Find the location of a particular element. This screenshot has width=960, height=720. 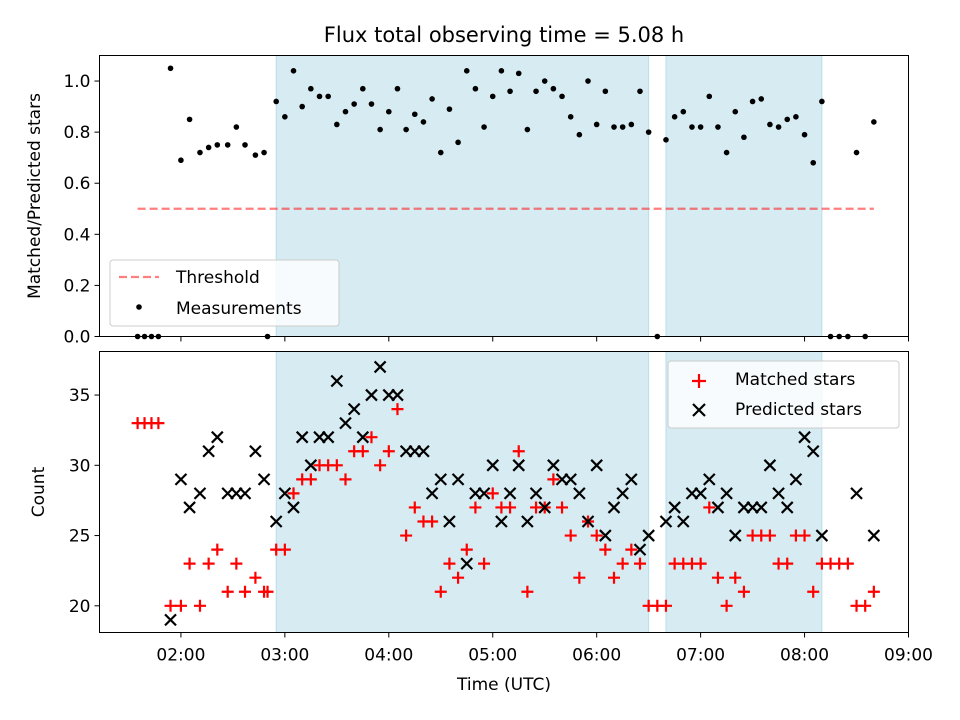

x-tick-label: 09:00 is located at coordinates (908, 656).